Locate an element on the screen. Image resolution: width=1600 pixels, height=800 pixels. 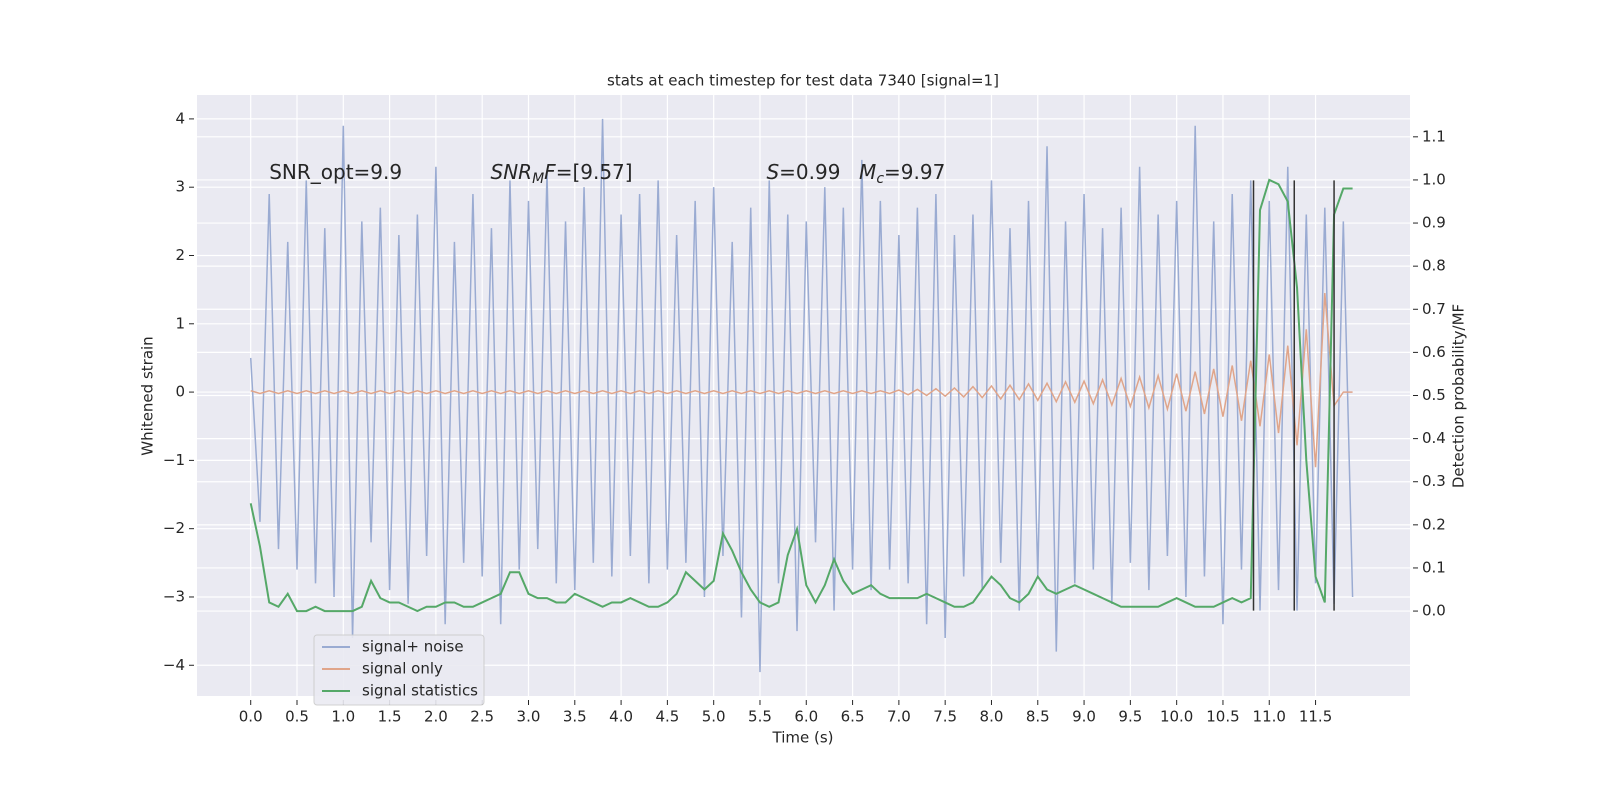
x-tick-label: 4.0 is located at coordinates (621, 717).